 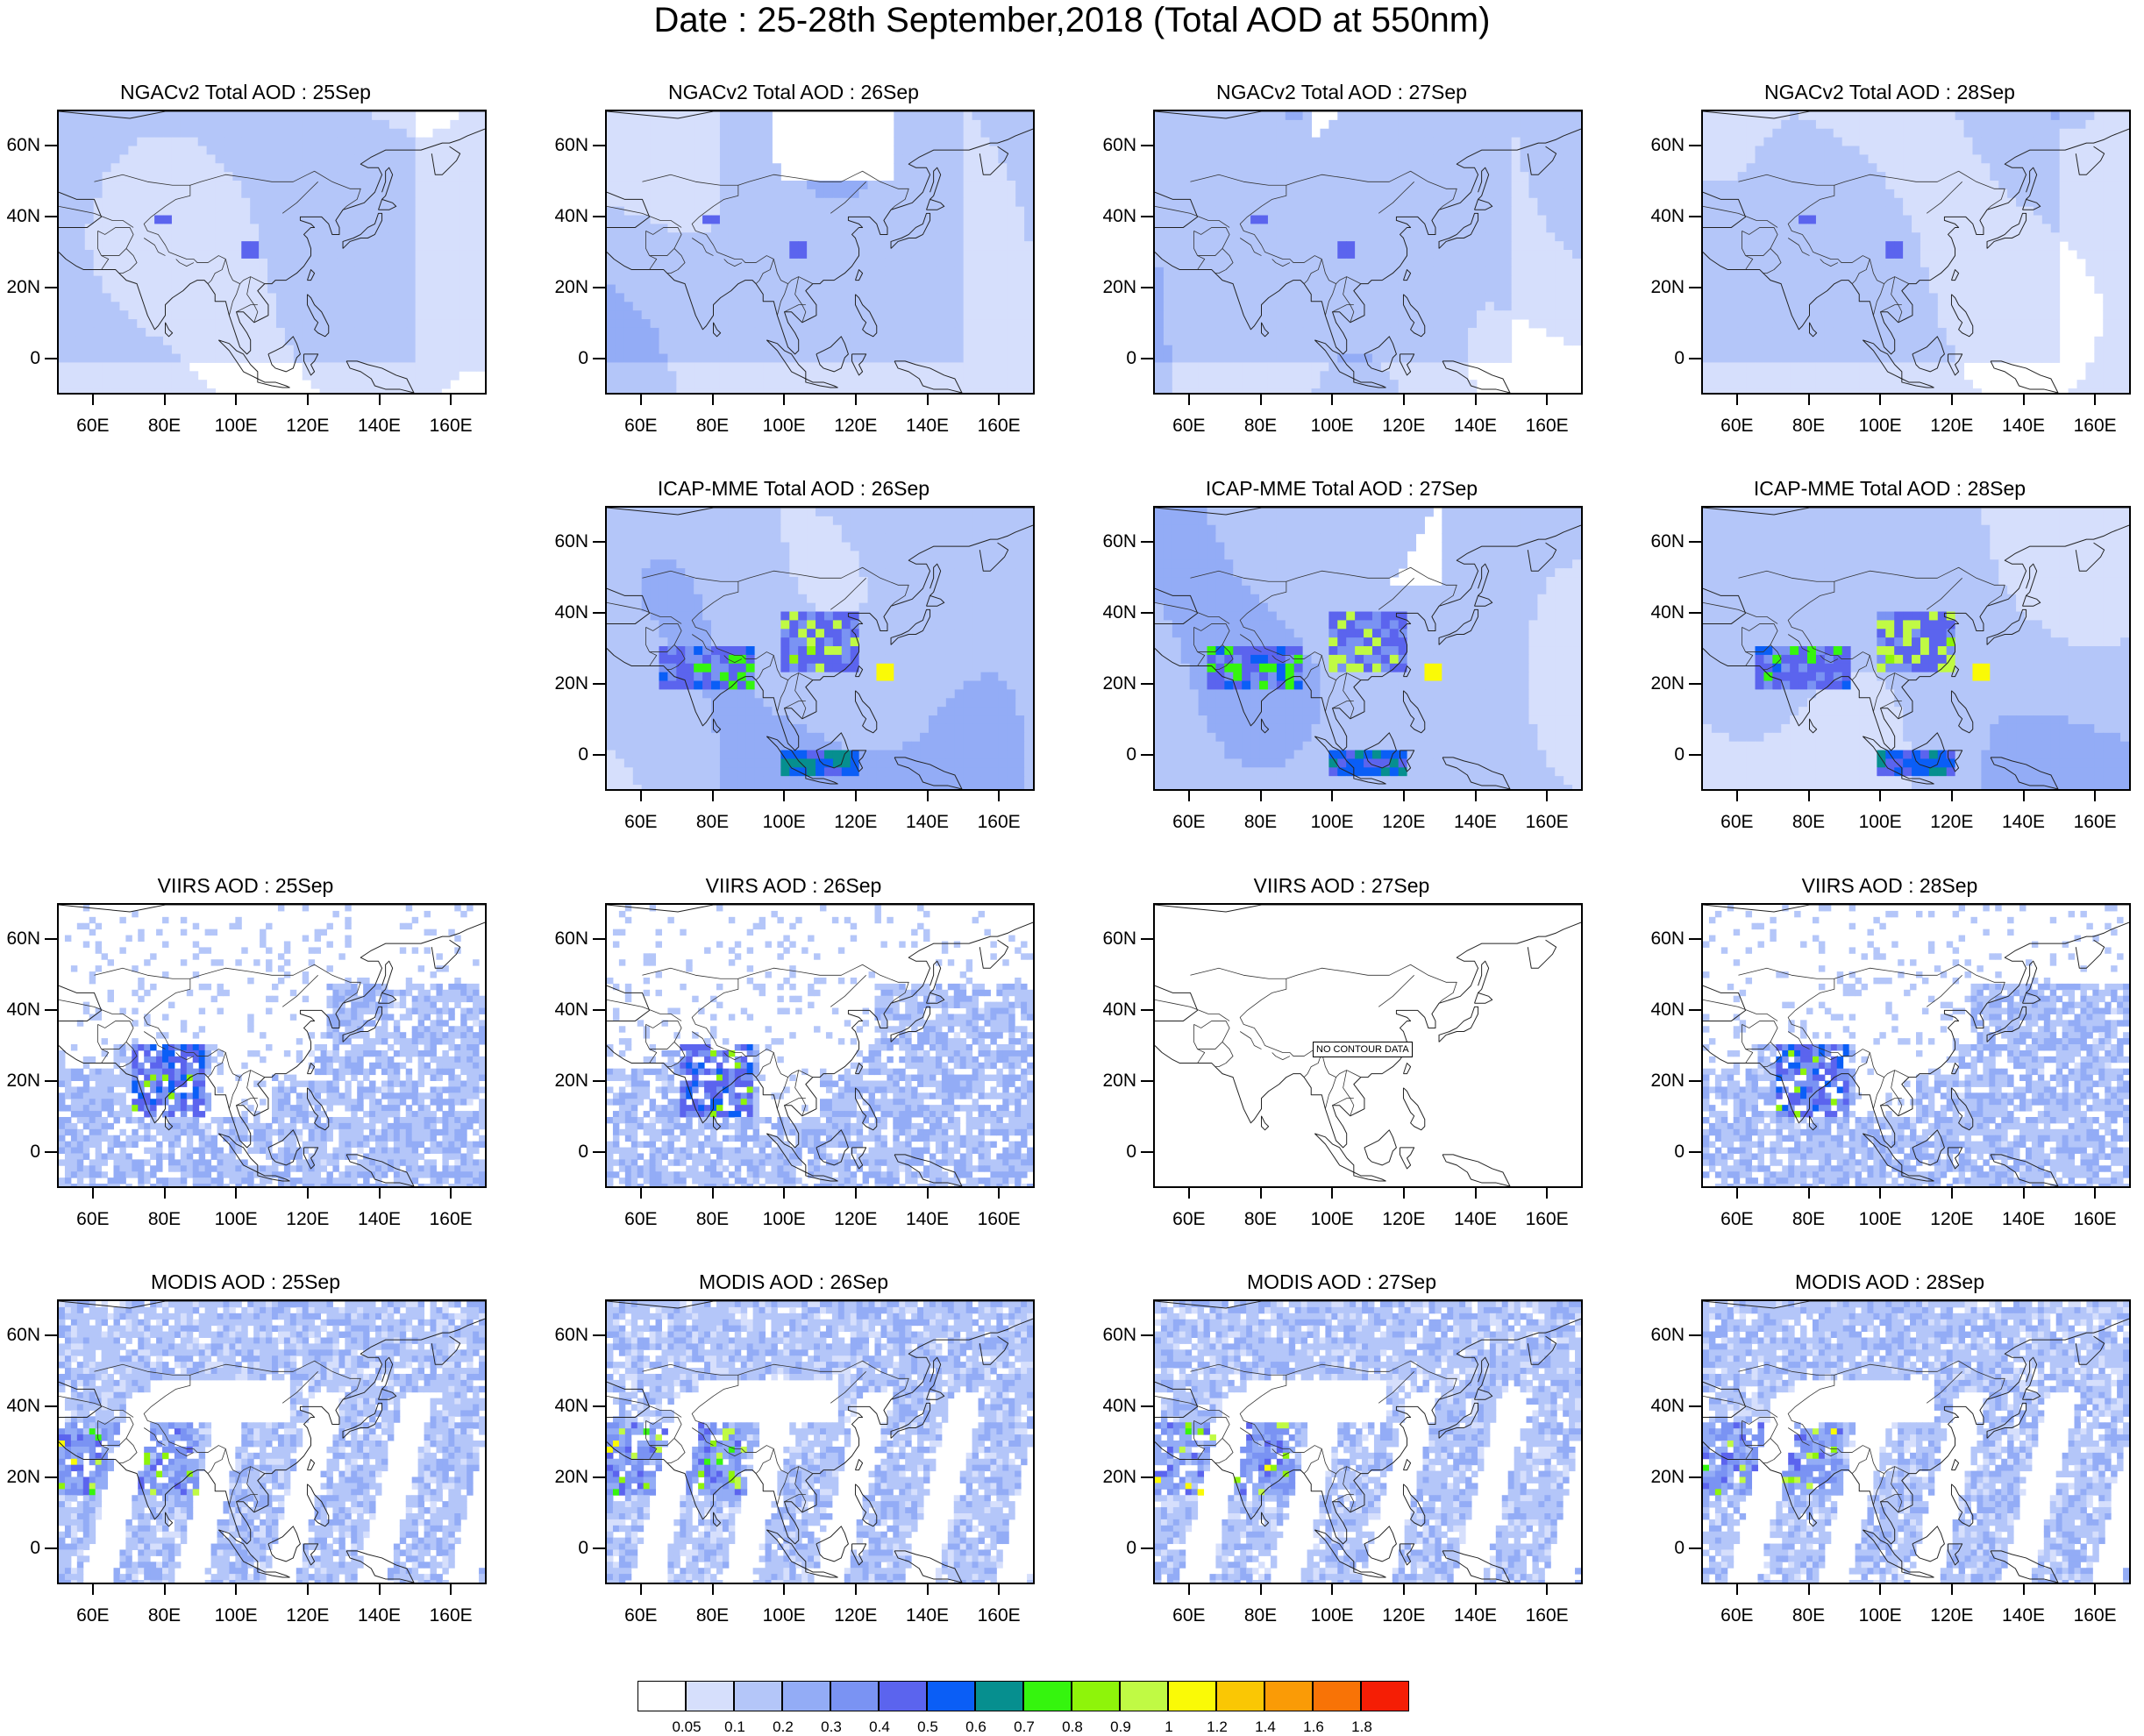 I want to click on colorbar-label: 0.6, so click(x=976, y=1727).